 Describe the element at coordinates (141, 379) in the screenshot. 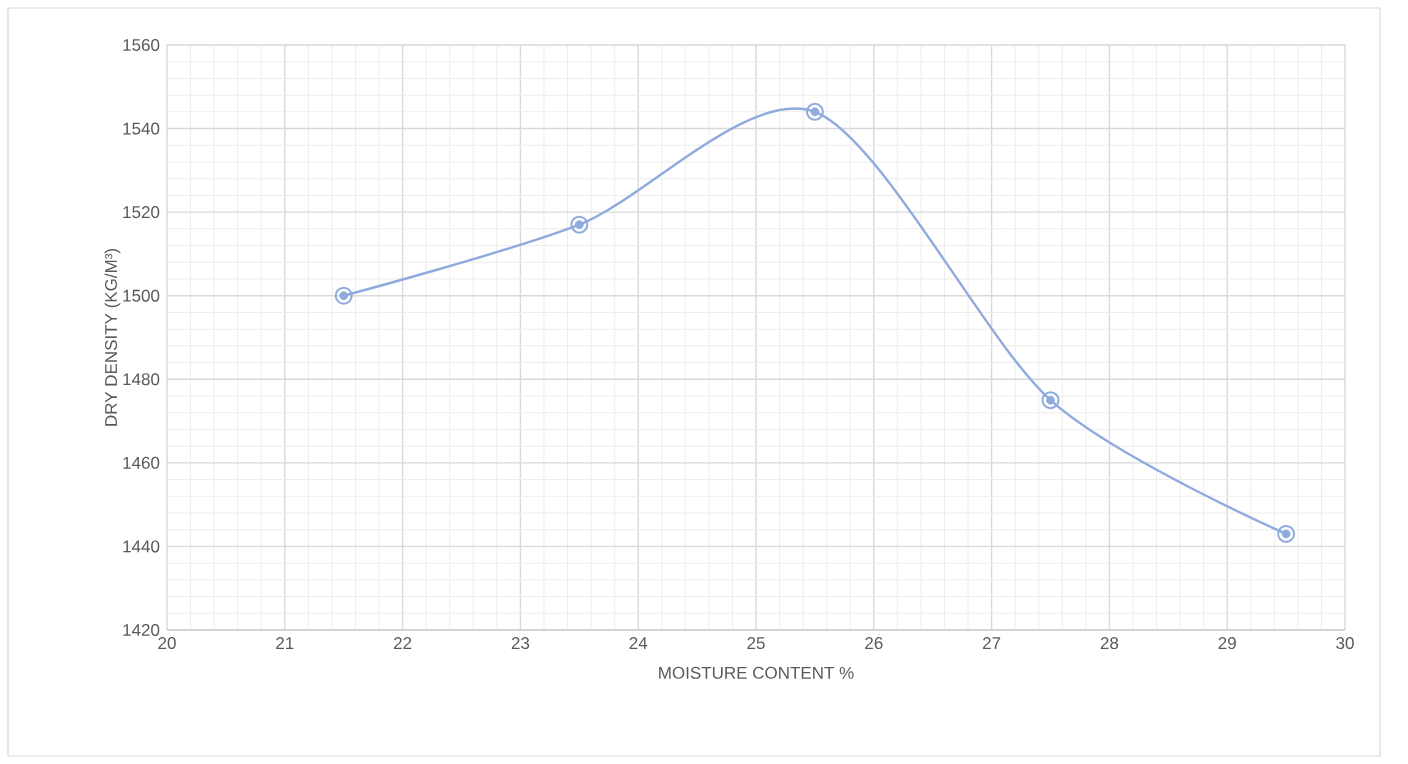

I see `y-tick-label: 1480` at that location.